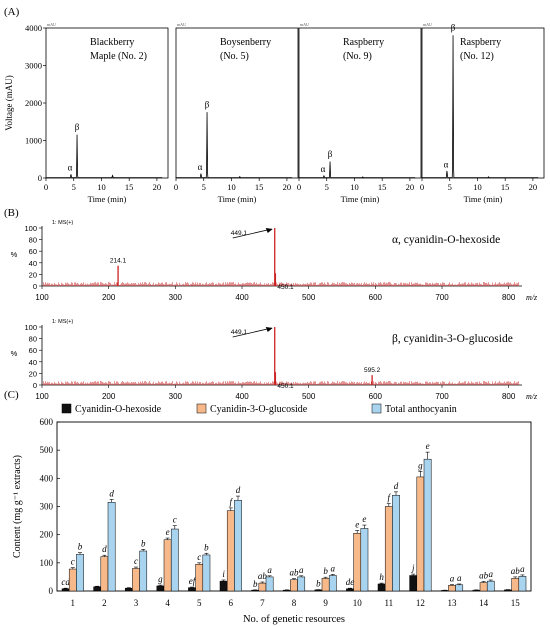 The height and width of the screenshot is (627, 550). What do you see at coordinates (62, 223) in the screenshot?
I see `ms-mode-label: 1: MS(+)` at bounding box center [62, 223].